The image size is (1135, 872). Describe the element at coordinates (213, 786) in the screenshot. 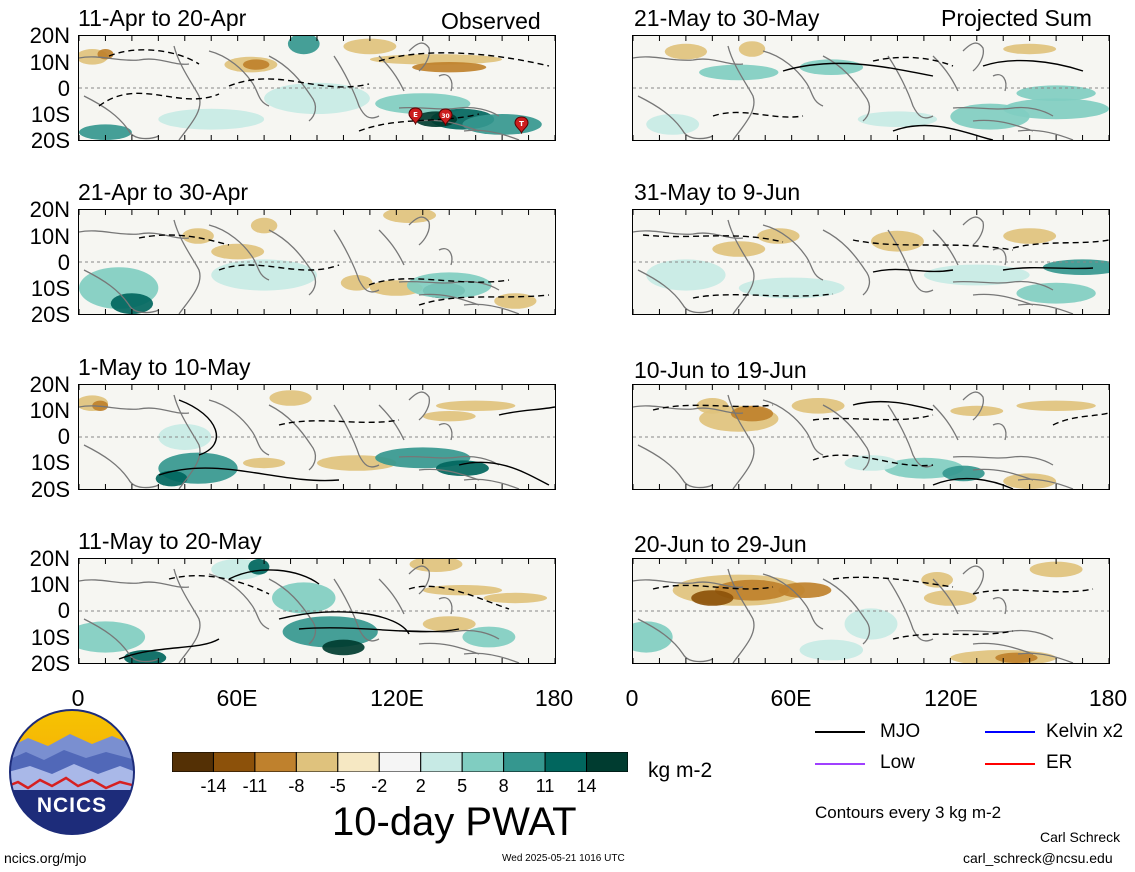

I see `colorbar-tick-label: -14` at that location.